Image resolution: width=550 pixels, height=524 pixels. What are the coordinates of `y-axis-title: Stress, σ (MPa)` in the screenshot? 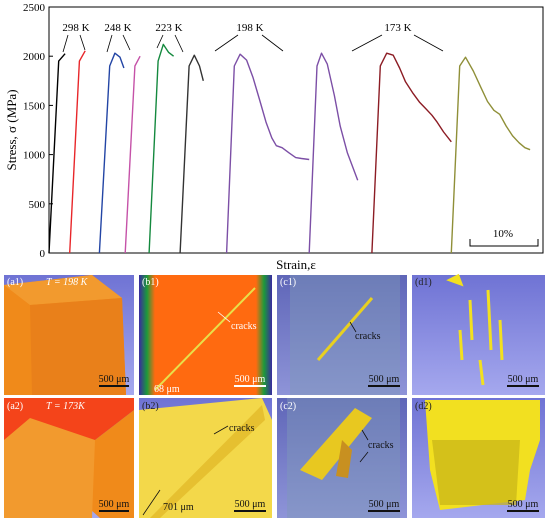 It's located at (11, 129).